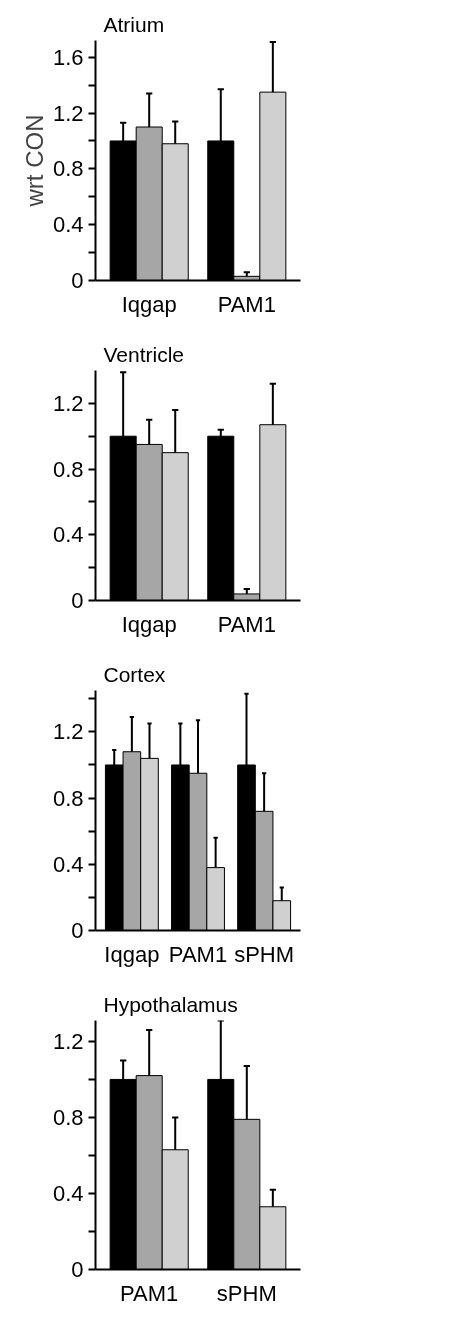  What do you see at coordinates (134, 24) in the screenshot?
I see `chart-title: Atrium` at bounding box center [134, 24].